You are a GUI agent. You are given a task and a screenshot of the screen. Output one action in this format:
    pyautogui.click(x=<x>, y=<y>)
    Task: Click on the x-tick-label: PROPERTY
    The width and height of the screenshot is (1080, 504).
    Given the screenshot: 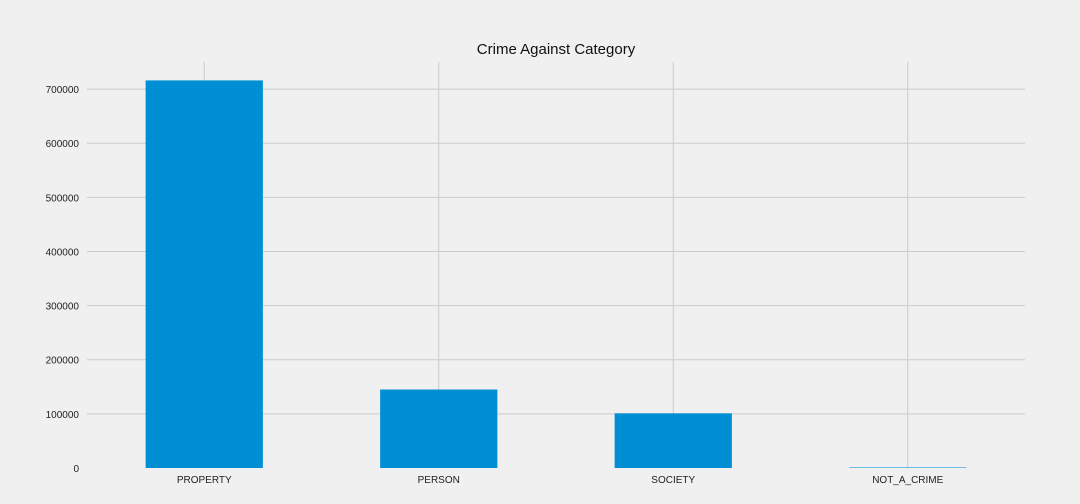 What is the action you would take?
    pyautogui.click(x=204, y=480)
    